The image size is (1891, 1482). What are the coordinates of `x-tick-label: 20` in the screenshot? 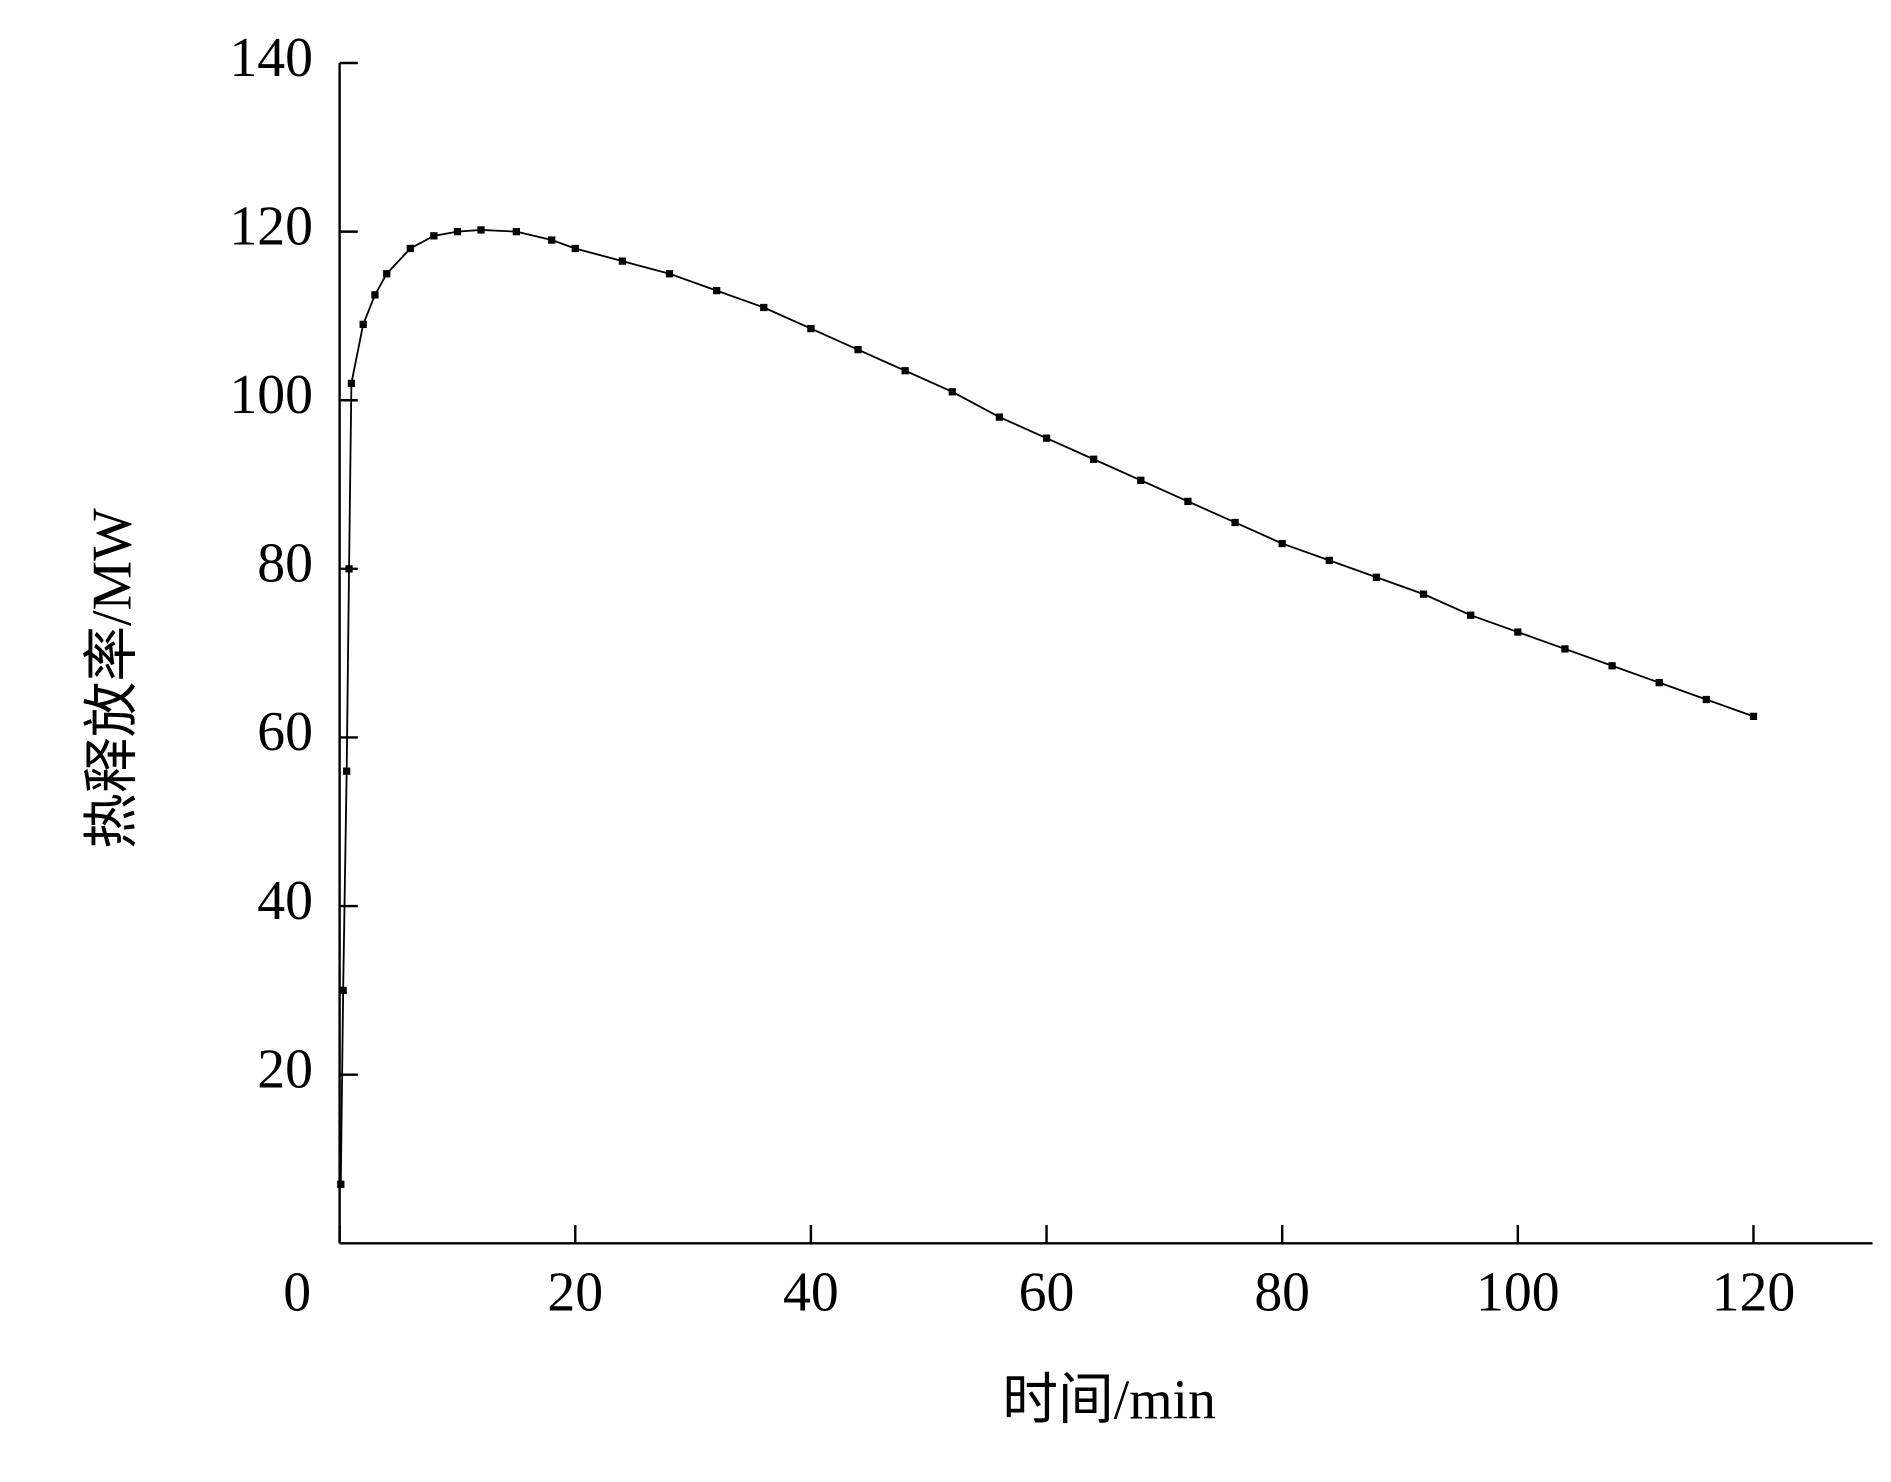 It's located at (575, 1293).